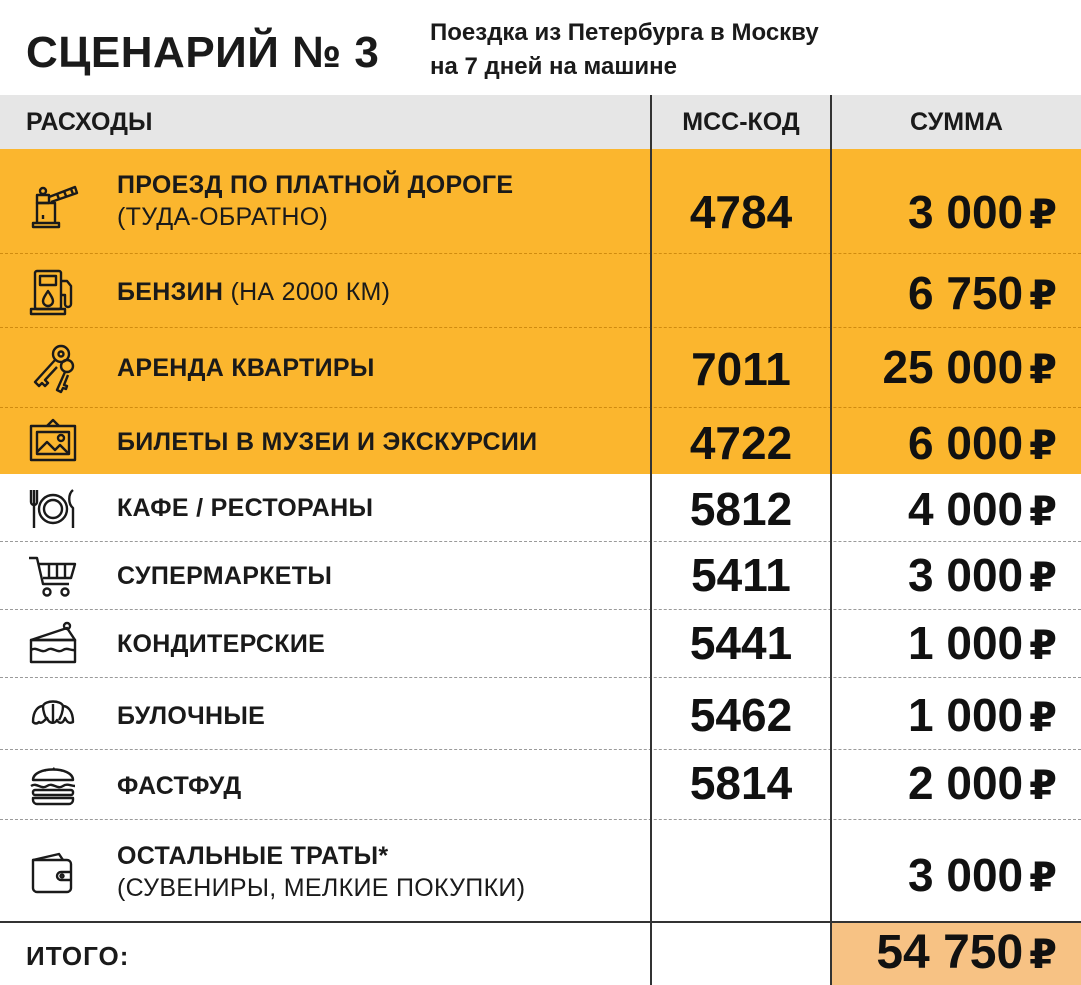 This screenshot has height=985, width=1081. Describe the element at coordinates (315, 201) in the screenshot. I see `row-label: ПРОЕЗД ПО ПЛАТНОЙ ДОРОГЕ (ТУДА-ОБРАТНО)` at that location.